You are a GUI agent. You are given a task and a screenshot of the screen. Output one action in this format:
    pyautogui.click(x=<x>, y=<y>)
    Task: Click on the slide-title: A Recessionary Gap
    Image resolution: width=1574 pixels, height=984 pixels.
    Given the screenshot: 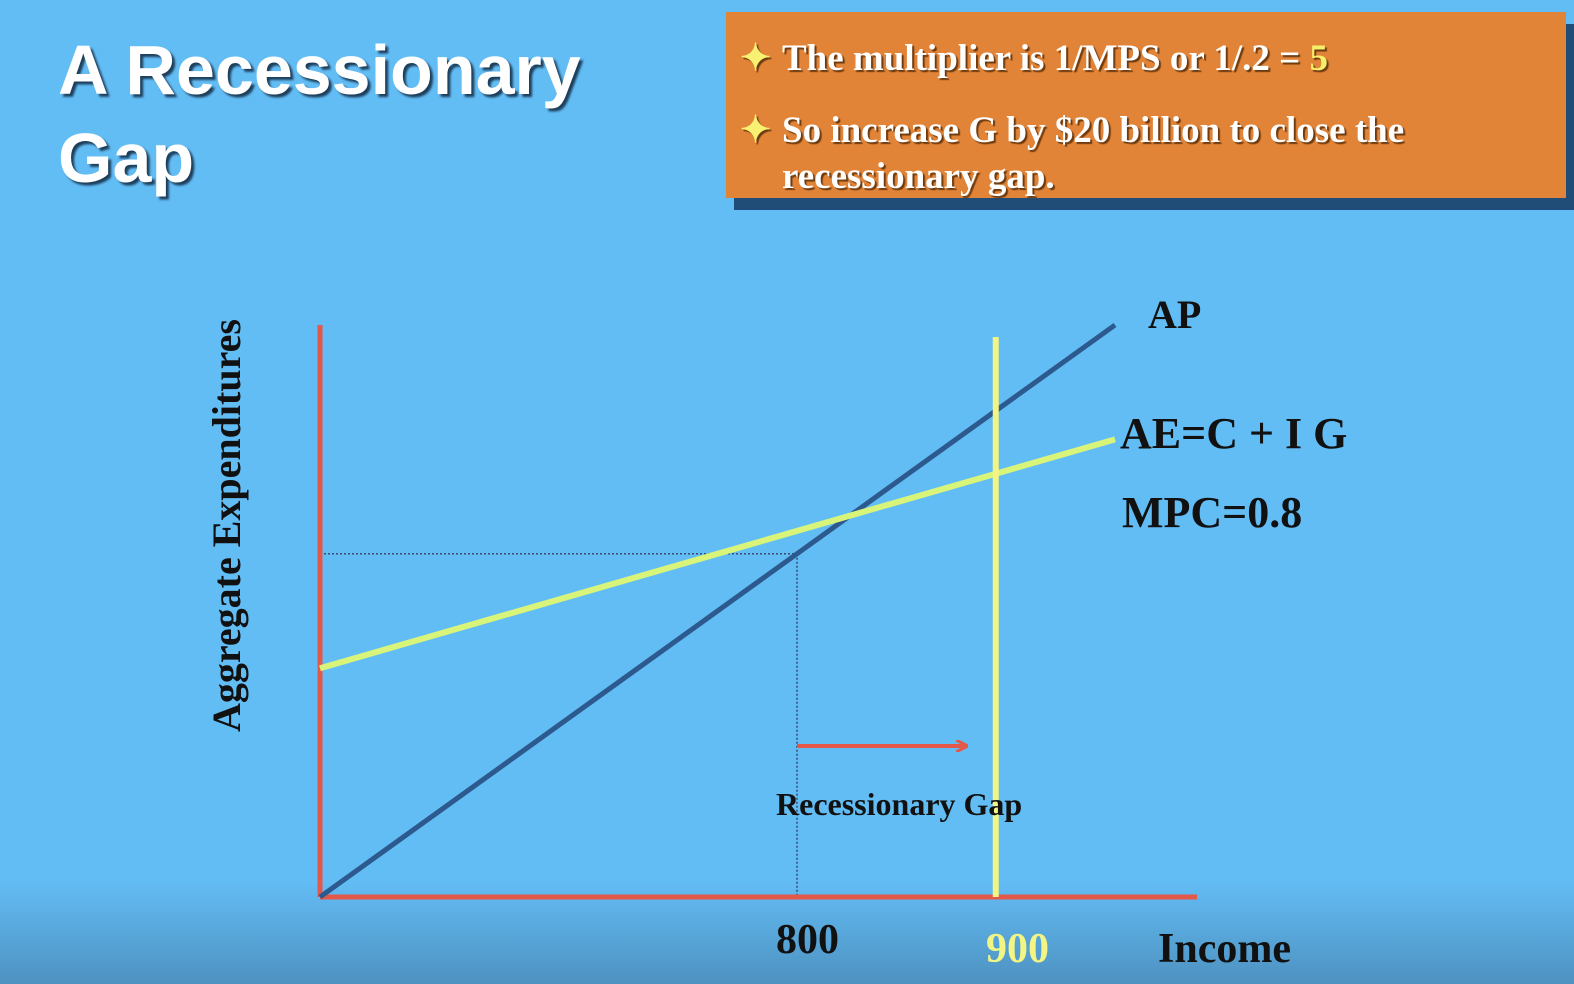 What is the action you would take?
    pyautogui.click(x=319, y=114)
    